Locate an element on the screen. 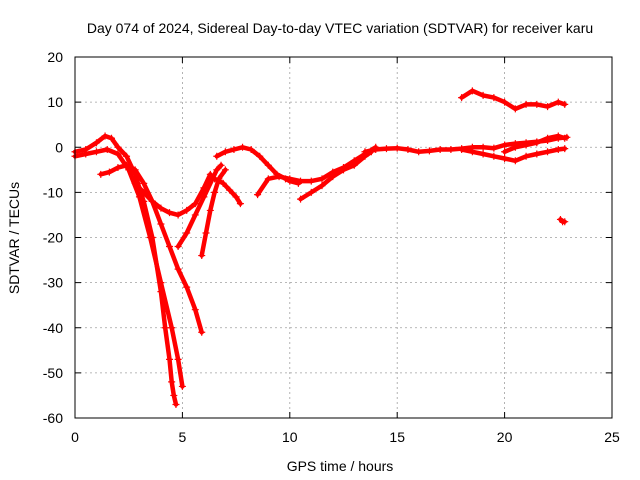  x-tick-label: 20 is located at coordinates (505, 437).